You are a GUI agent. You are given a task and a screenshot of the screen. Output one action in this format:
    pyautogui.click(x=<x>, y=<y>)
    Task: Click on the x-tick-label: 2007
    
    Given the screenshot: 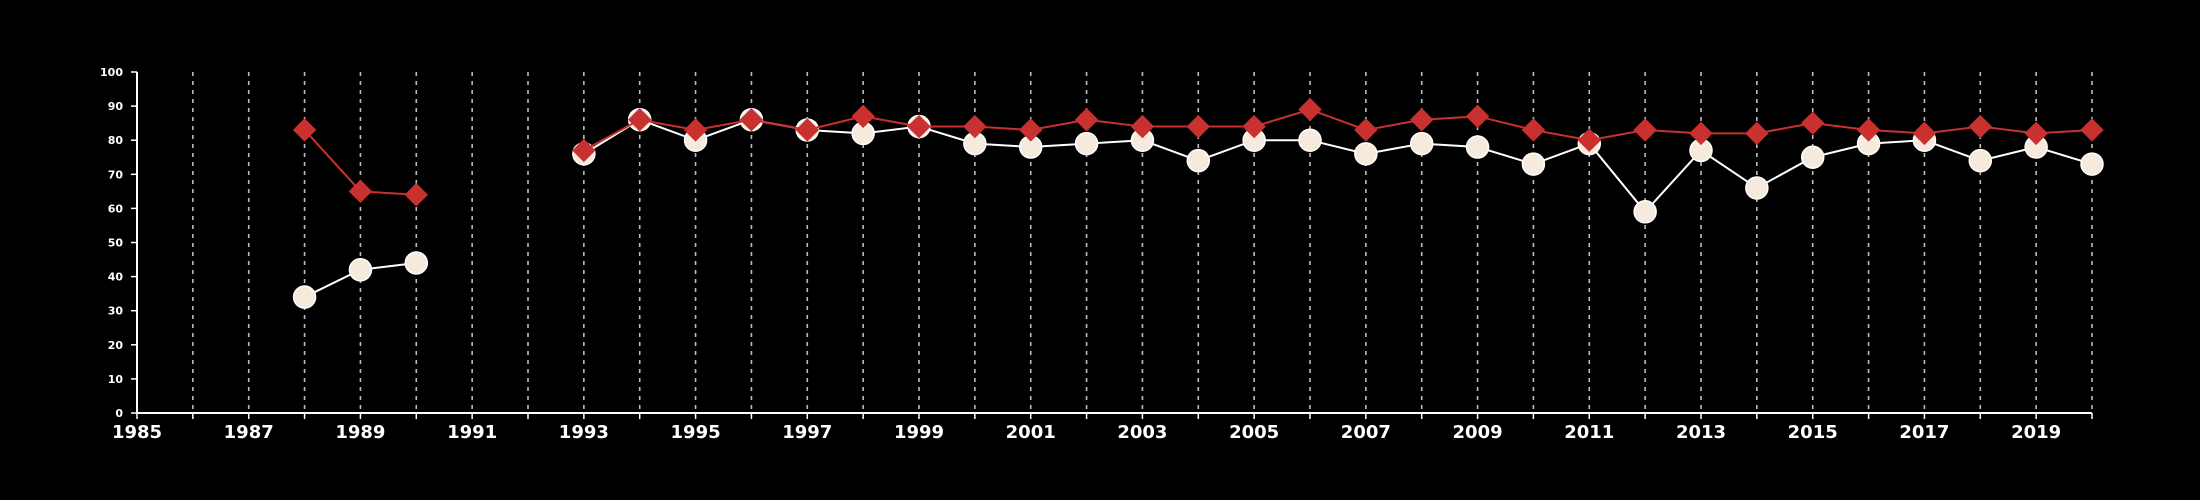 What is the action you would take?
    pyautogui.click(x=1366, y=432)
    